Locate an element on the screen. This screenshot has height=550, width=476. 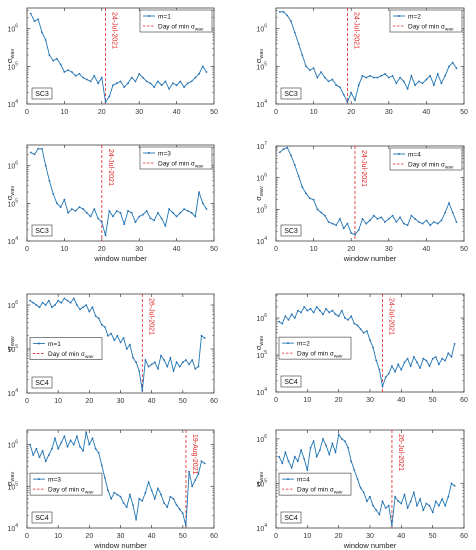
y-axis-label-sub: wav is located at coordinates (262, 341).